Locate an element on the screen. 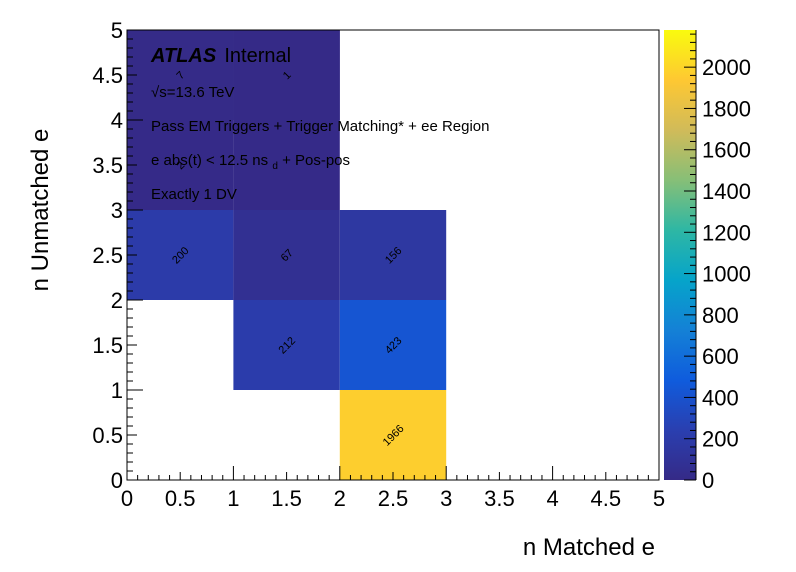 This screenshot has width=796, height=572. x-tick-label: 1 is located at coordinates (233, 498).